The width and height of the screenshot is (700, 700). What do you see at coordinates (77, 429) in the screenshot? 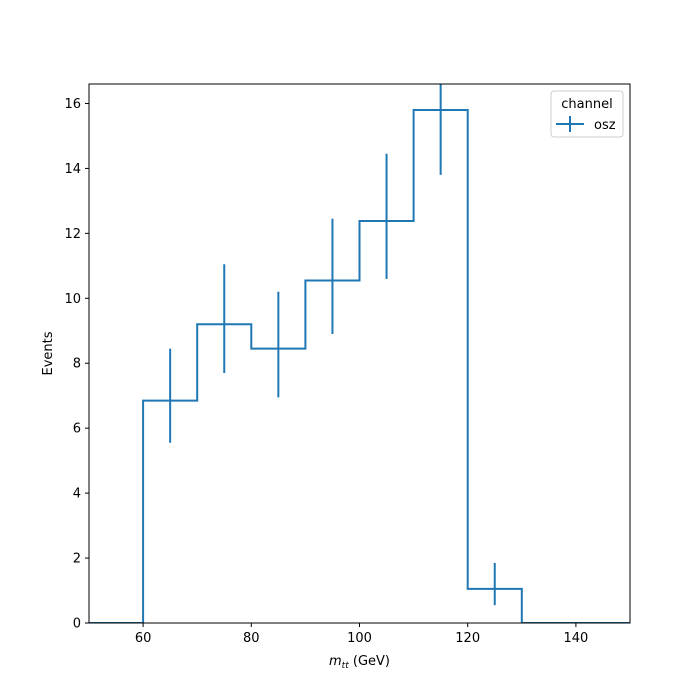
I see `y-tick-label: 6` at bounding box center [77, 429].